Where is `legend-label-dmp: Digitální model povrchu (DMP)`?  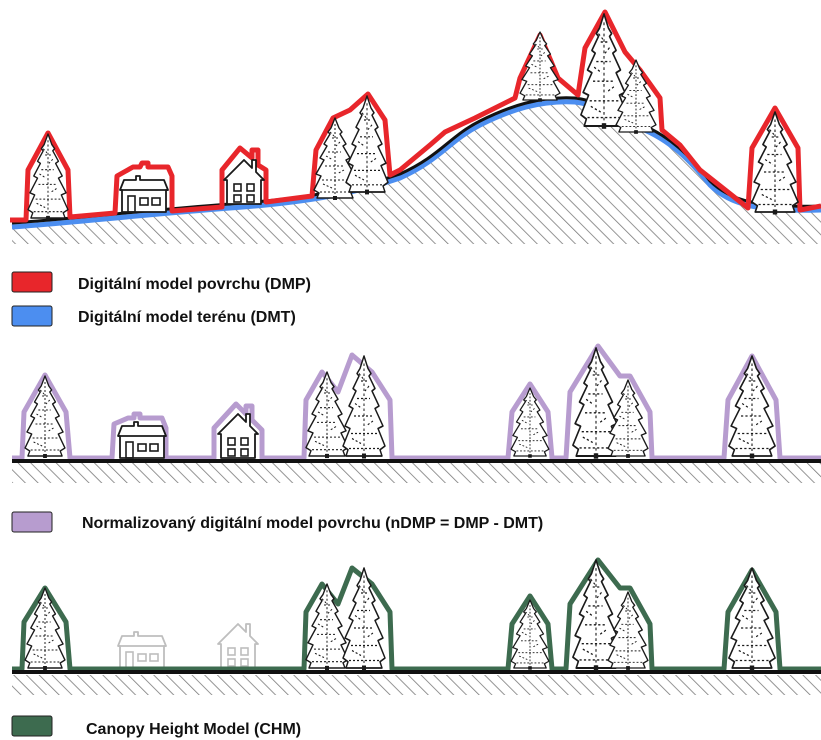
legend-label-dmp: Digitální model povrchu (DMP) is located at coordinates (194, 284).